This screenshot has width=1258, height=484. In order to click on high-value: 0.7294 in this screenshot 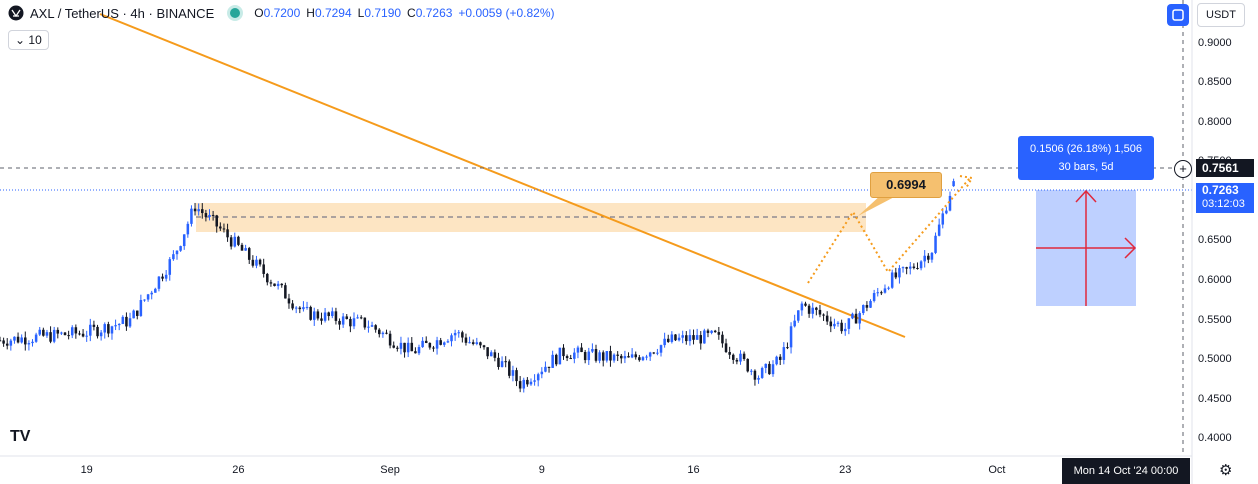, I will do `click(333, 13)`.